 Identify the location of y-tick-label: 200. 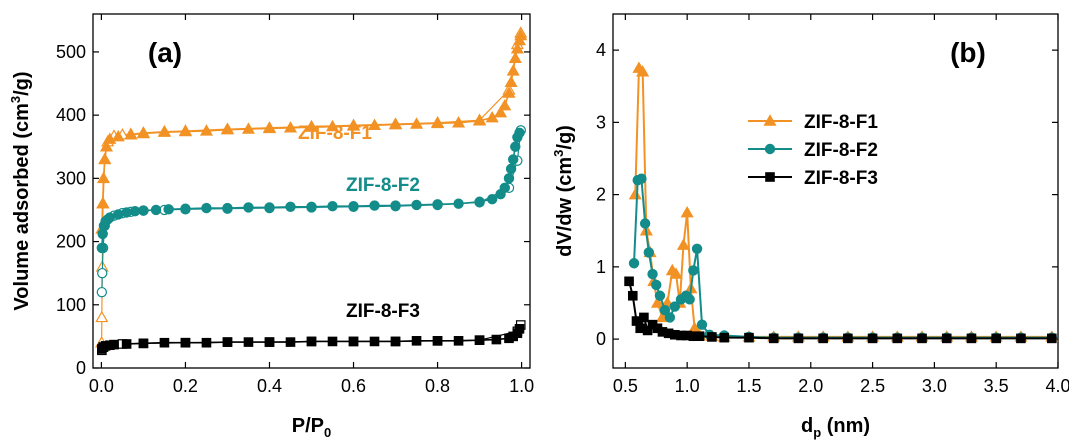
(71, 242).